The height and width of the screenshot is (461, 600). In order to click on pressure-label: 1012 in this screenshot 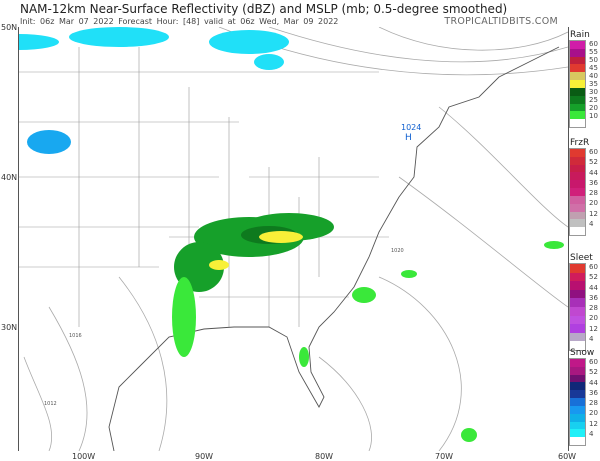, I will do `click(50, 404)`.